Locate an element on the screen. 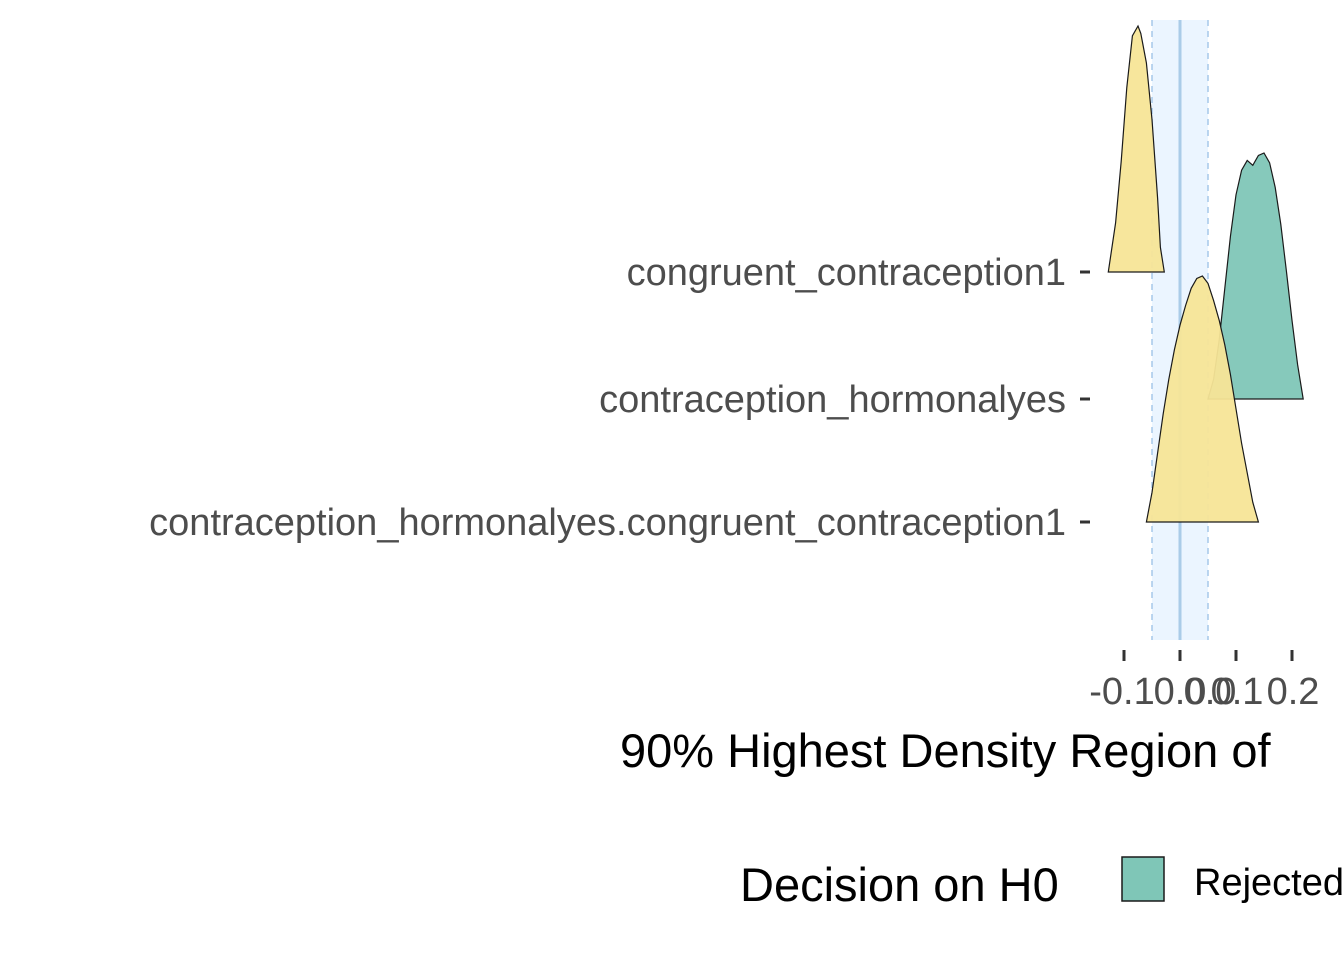 The width and height of the screenshot is (1344, 960). x-tick-label: -0.1 is located at coordinates (1121, 692).